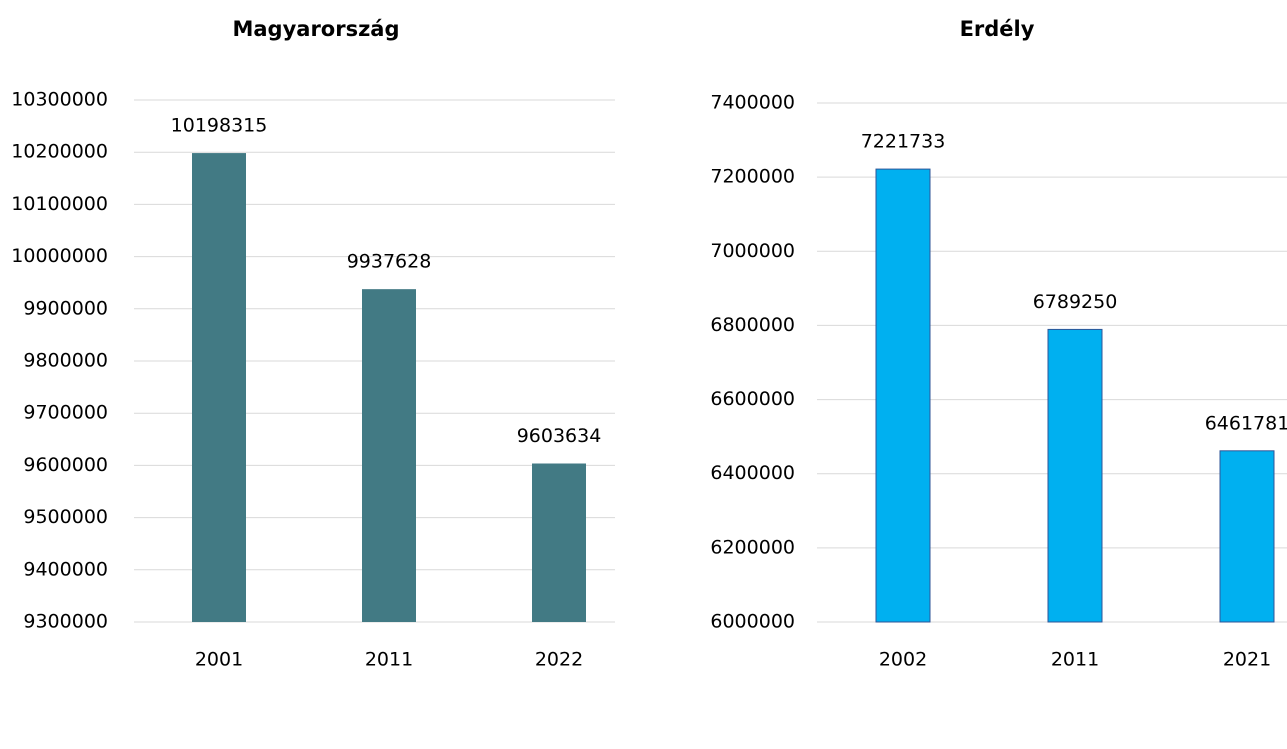 This screenshot has width=1287, height=749. Describe the element at coordinates (65, 622) in the screenshot. I see `y-tick-label: 9300000` at that location.